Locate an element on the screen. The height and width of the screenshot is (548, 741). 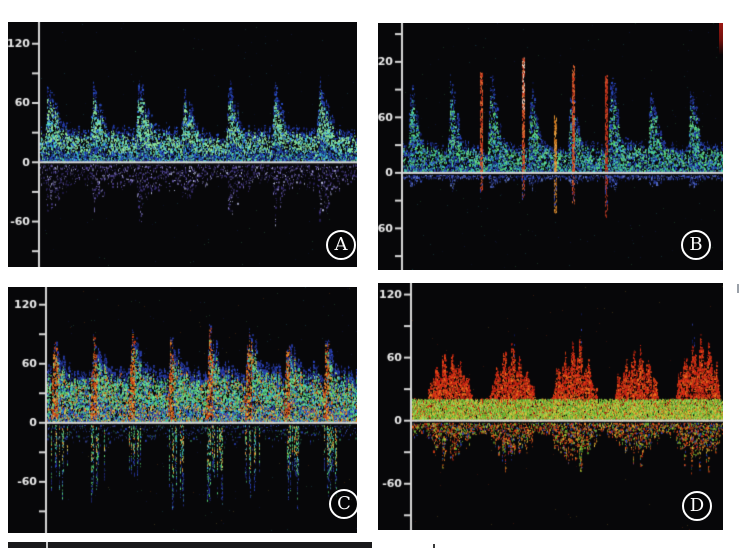
panel-label-a: A is located at coordinates (341, 245).